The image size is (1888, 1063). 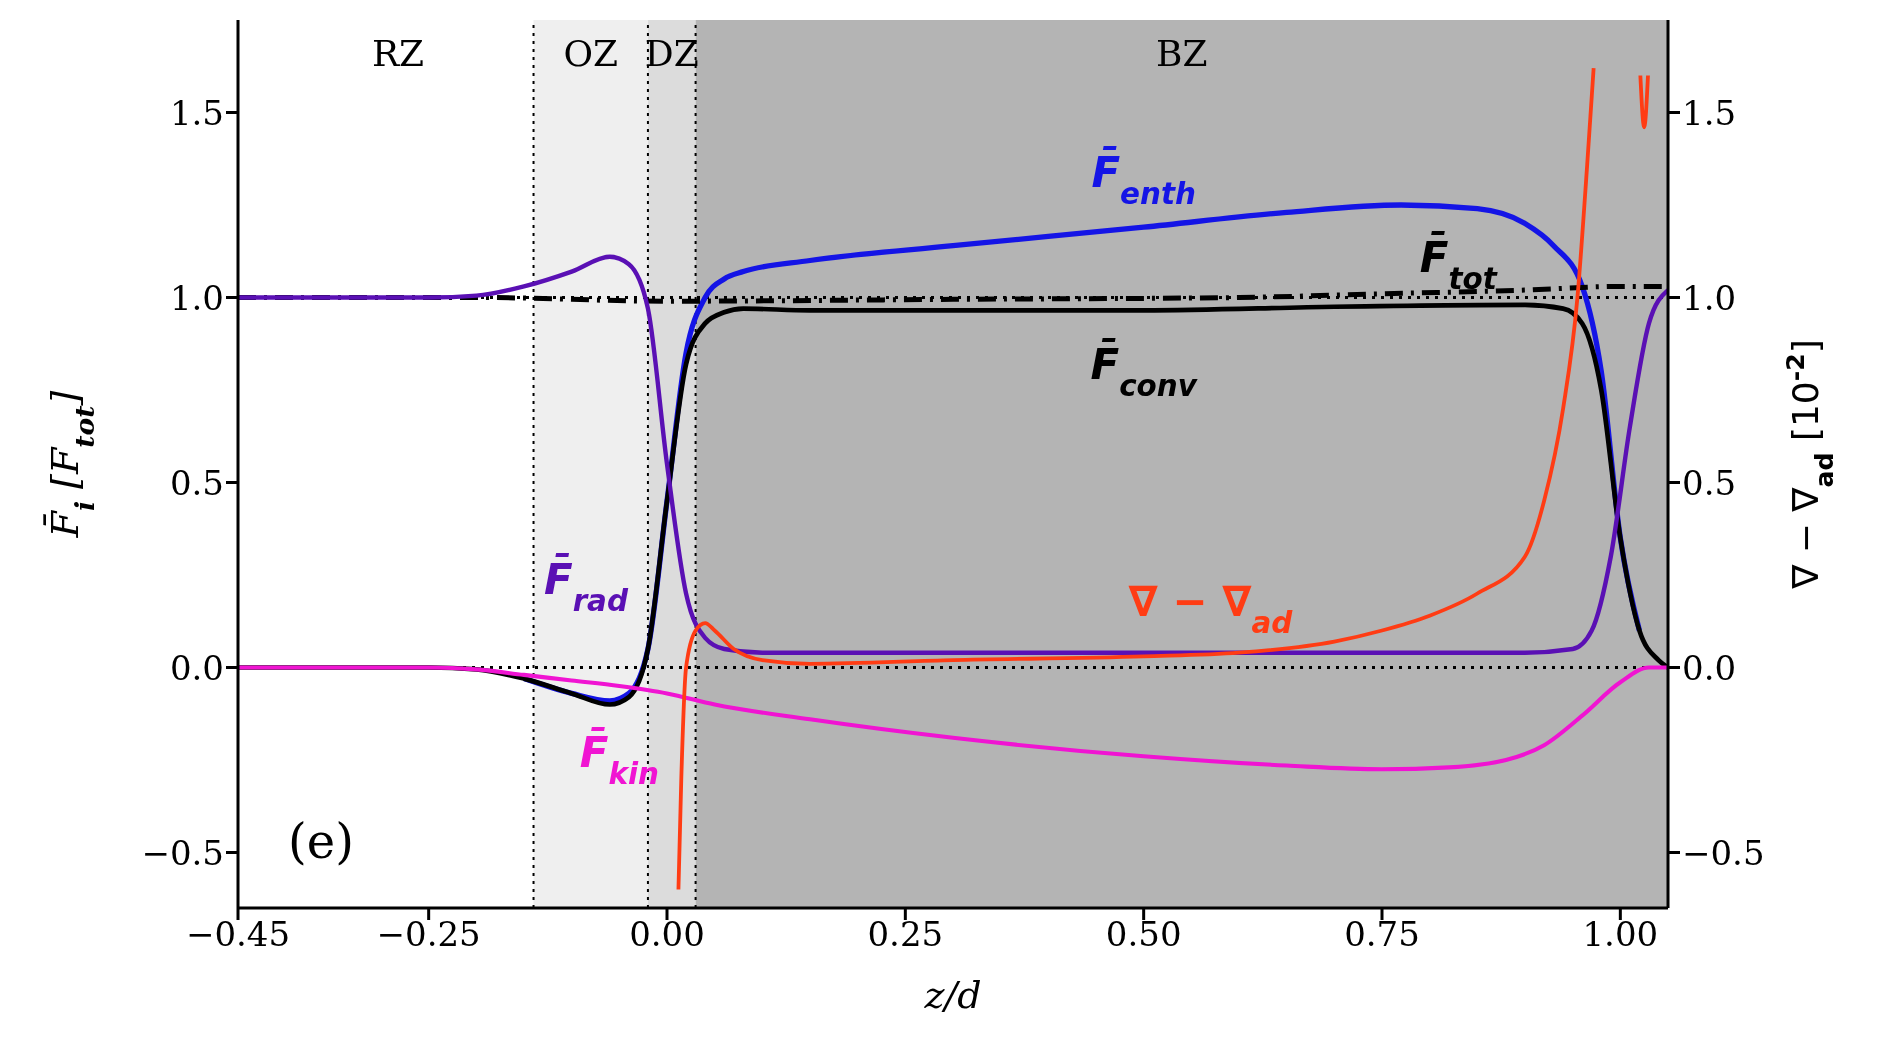 What do you see at coordinates (196, 667) in the screenshot?
I see `y-tick-label: 0.0` at bounding box center [196, 667].